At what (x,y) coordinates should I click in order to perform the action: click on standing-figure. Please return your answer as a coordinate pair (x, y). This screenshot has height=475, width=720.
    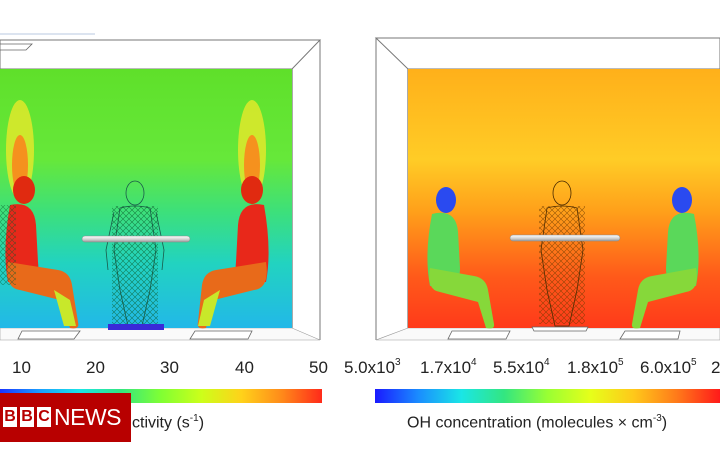
    Looking at the image, I should click on (135, 255).